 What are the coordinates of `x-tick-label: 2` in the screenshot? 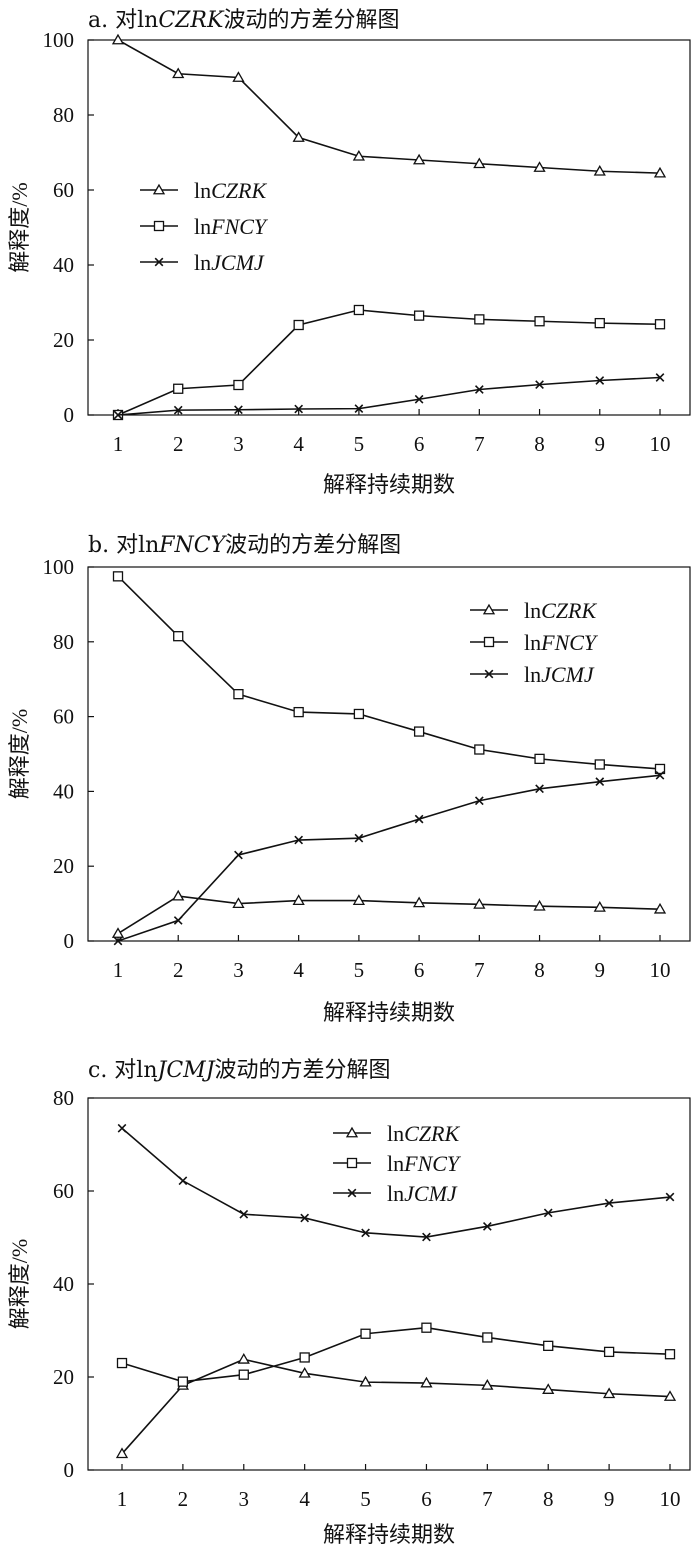 It's located at (183, 1499).